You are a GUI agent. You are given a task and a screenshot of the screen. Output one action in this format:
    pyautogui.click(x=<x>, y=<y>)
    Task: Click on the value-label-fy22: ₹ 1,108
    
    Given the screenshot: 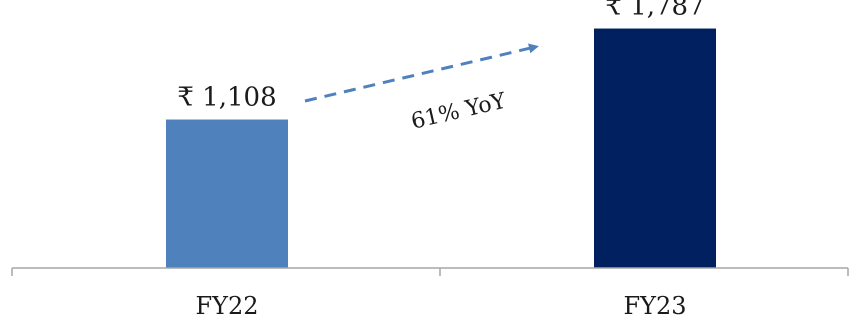 What is the action you would take?
    pyautogui.click(x=226, y=98)
    